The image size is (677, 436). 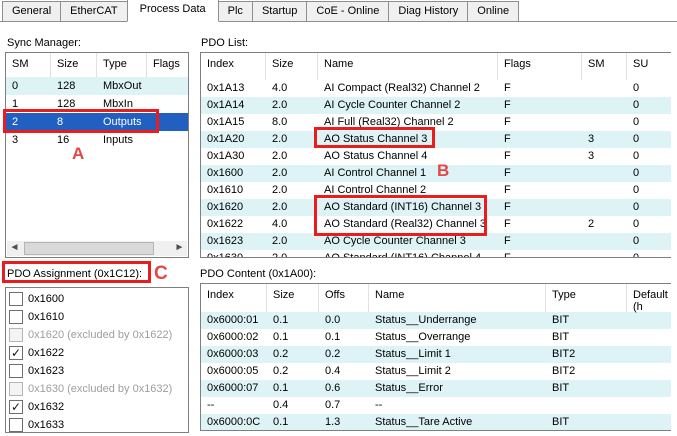 What do you see at coordinates (493, 11) in the screenshot?
I see `tab: Online` at bounding box center [493, 11].